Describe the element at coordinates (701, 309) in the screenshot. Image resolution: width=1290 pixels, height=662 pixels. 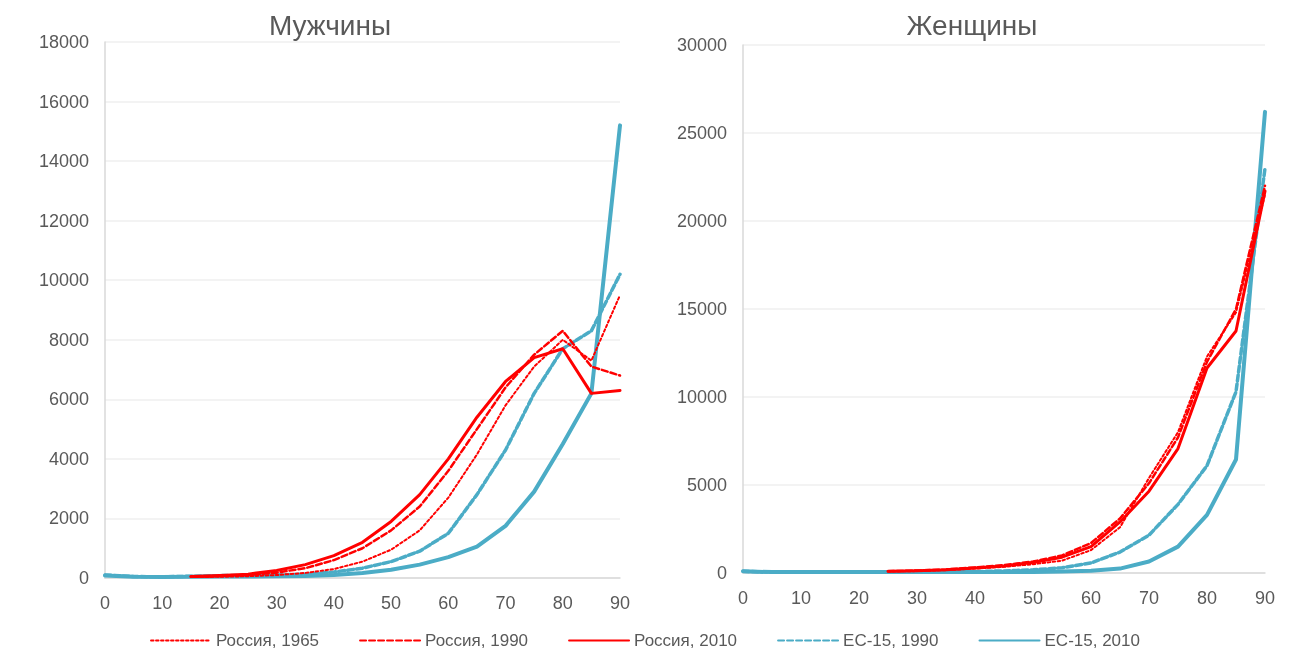
I see `y-tick-label: 15000` at that location.